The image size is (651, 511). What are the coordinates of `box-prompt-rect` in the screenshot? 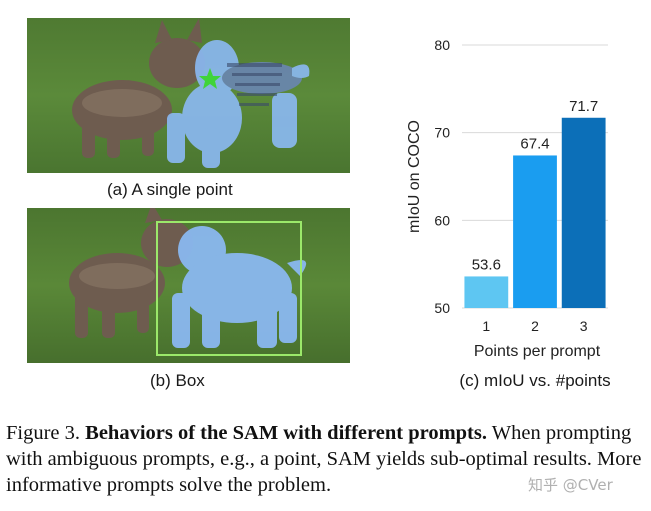 It's located at (229, 288).